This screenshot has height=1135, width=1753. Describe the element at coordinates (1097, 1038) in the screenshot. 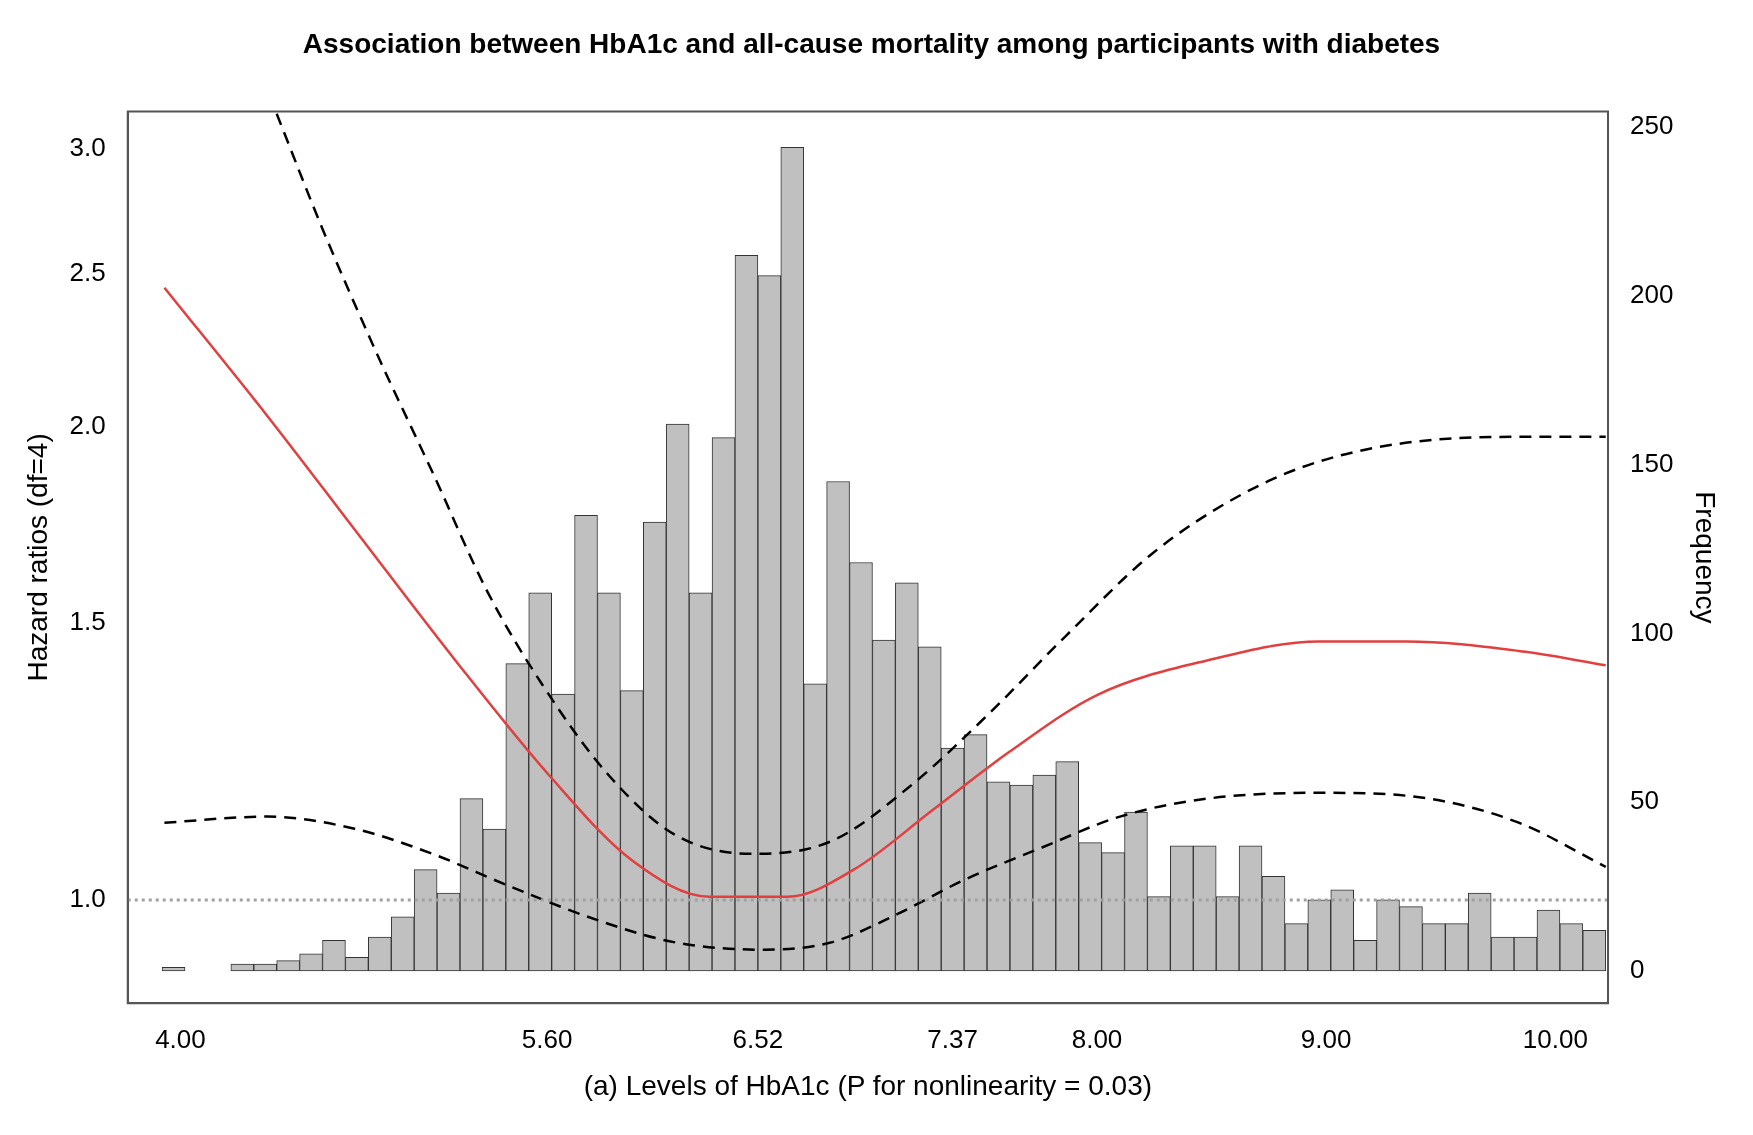

I see `x-tick-label: 8.00` at that location.